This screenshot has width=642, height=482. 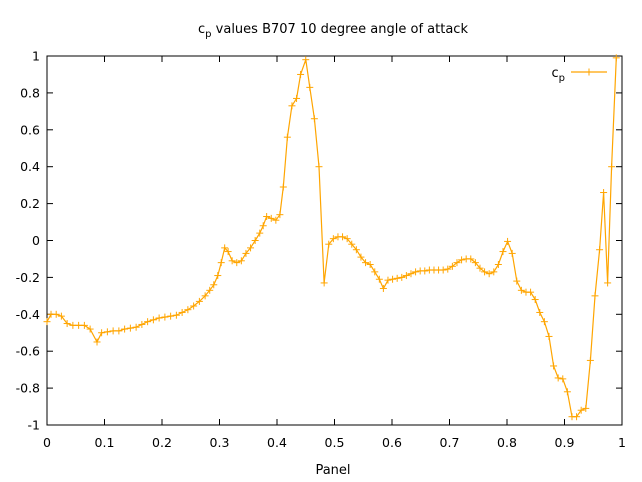 I want to click on x-tick-label: 0.5, so click(x=335, y=442).